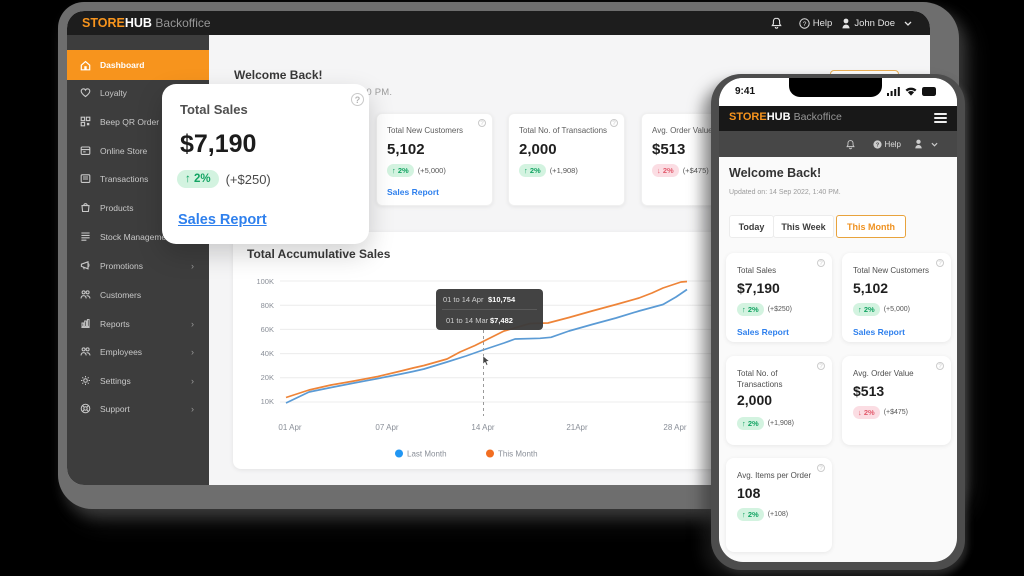 The width and height of the screenshot is (1024, 576). What do you see at coordinates (518, 454) in the screenshot?
I see `svg-text: This Month` at bounding box center [518, 454].